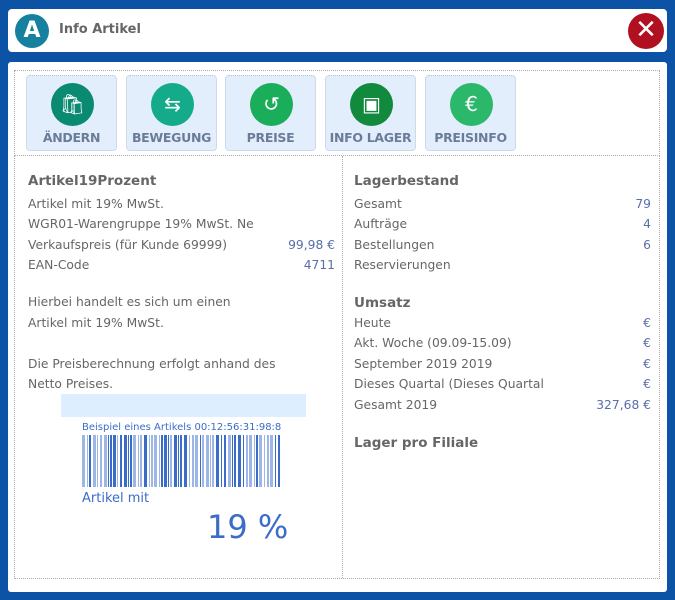 This screenshot has height=600, width=675. I want to click on button-label: PREISE, so click(270, 137).